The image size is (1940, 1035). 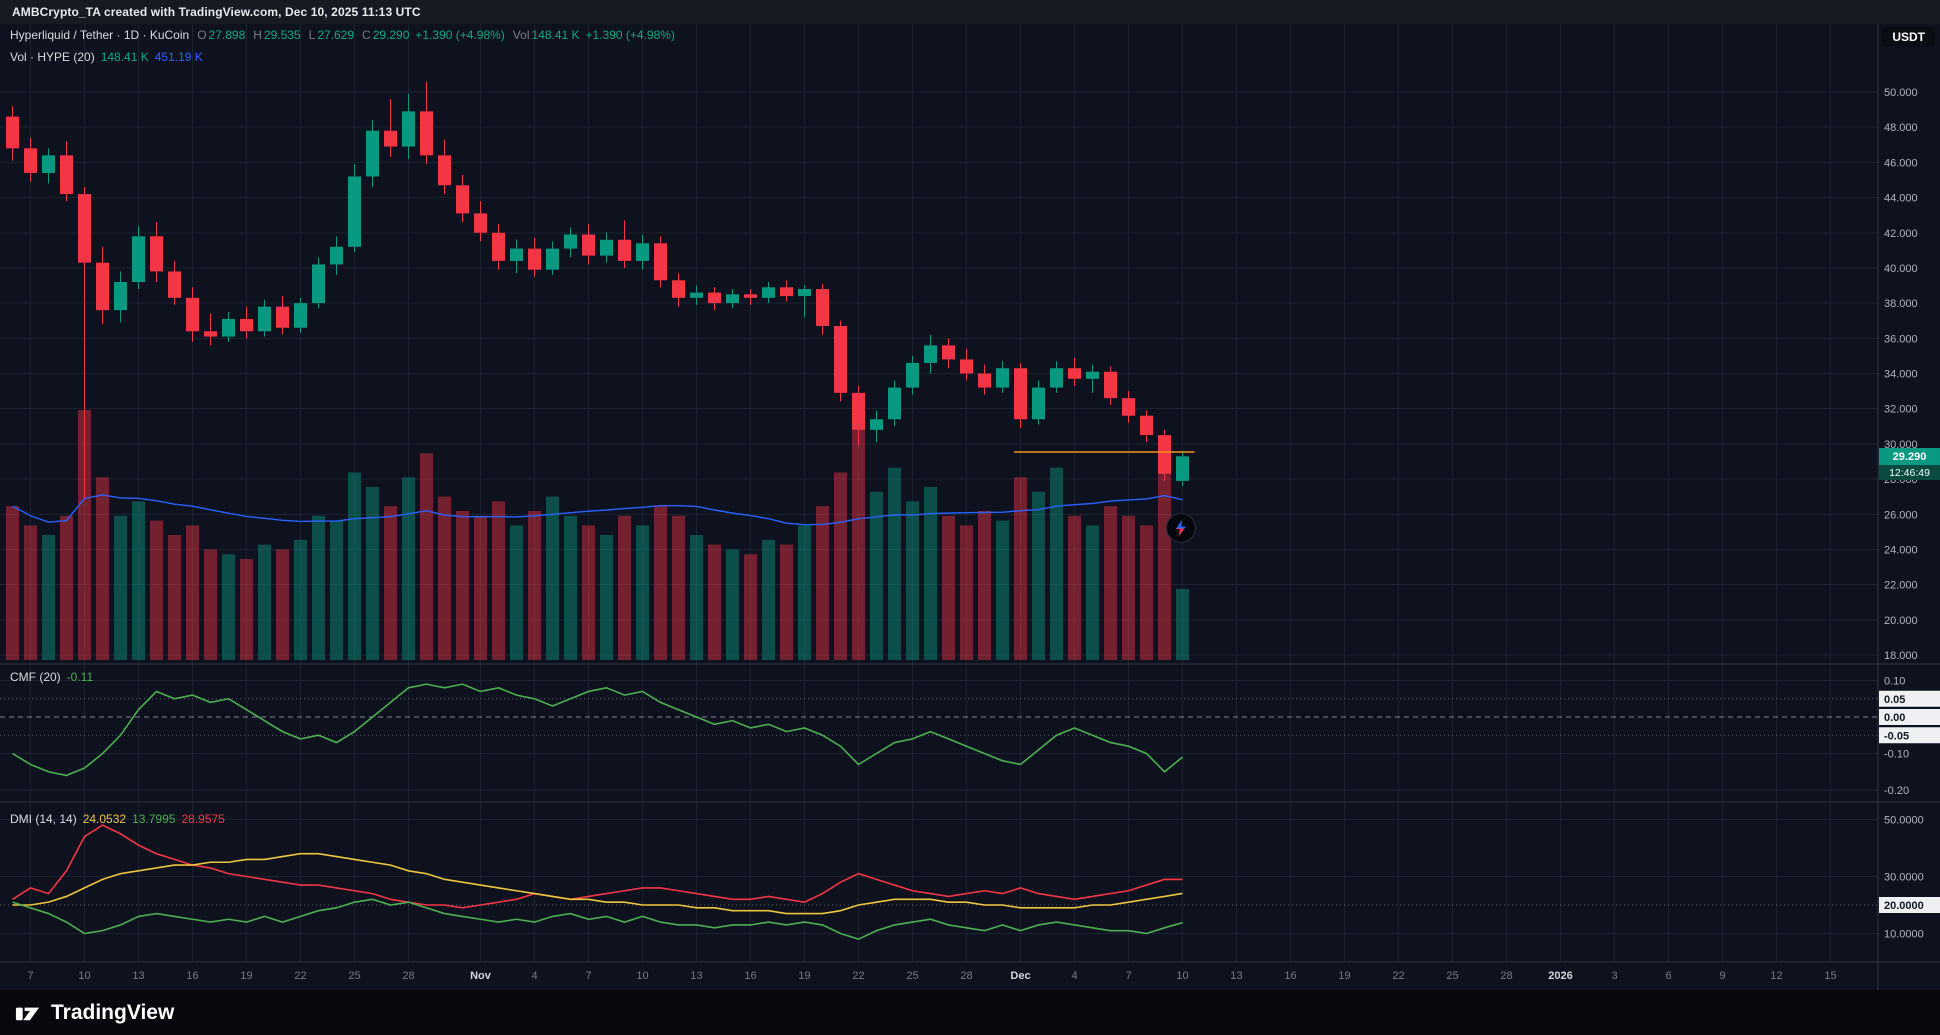 What do you see at coordinates (1894, 682) in the screenshot?
I see `axis-label: 0.10` at bounding box center [1894, 682].